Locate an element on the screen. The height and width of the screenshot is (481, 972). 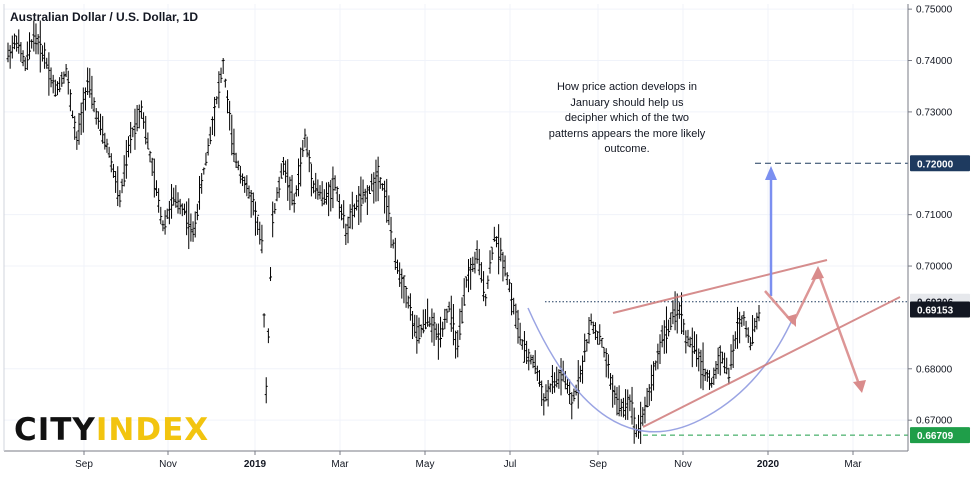
city-index-logo: CITYINDEX is located at coordinates (112, 430).